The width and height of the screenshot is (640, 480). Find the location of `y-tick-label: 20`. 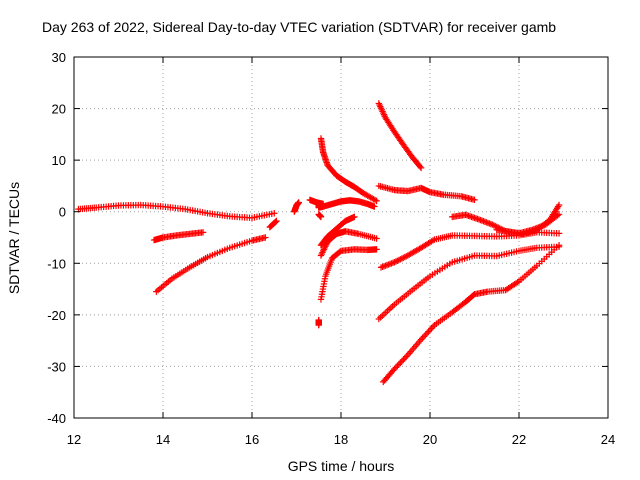

y-tick-label: 20 is located at coordinates (59, 109).